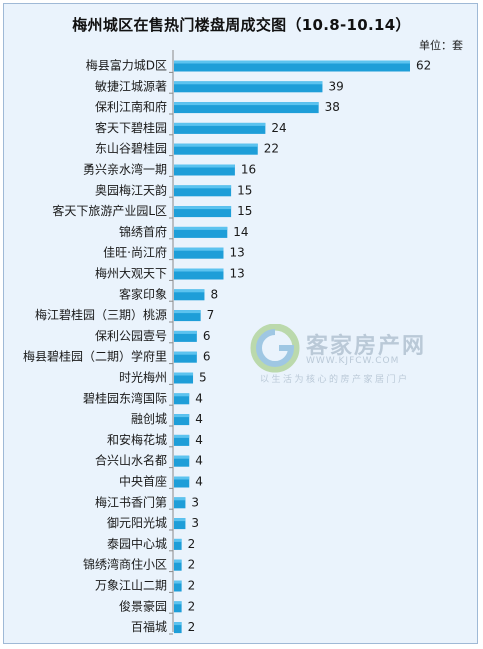 This screenshot has height=649, width=483. I want to click on category-label: 梅江碧桂园（三期）桃源, so click(101, 314).